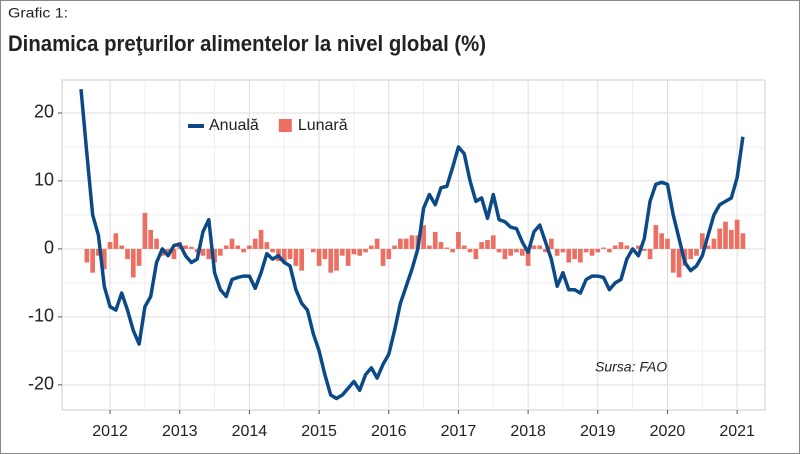 This screenshot has width=800, height=454. I want to click on legend-label: Anuală, so click(234, 125).